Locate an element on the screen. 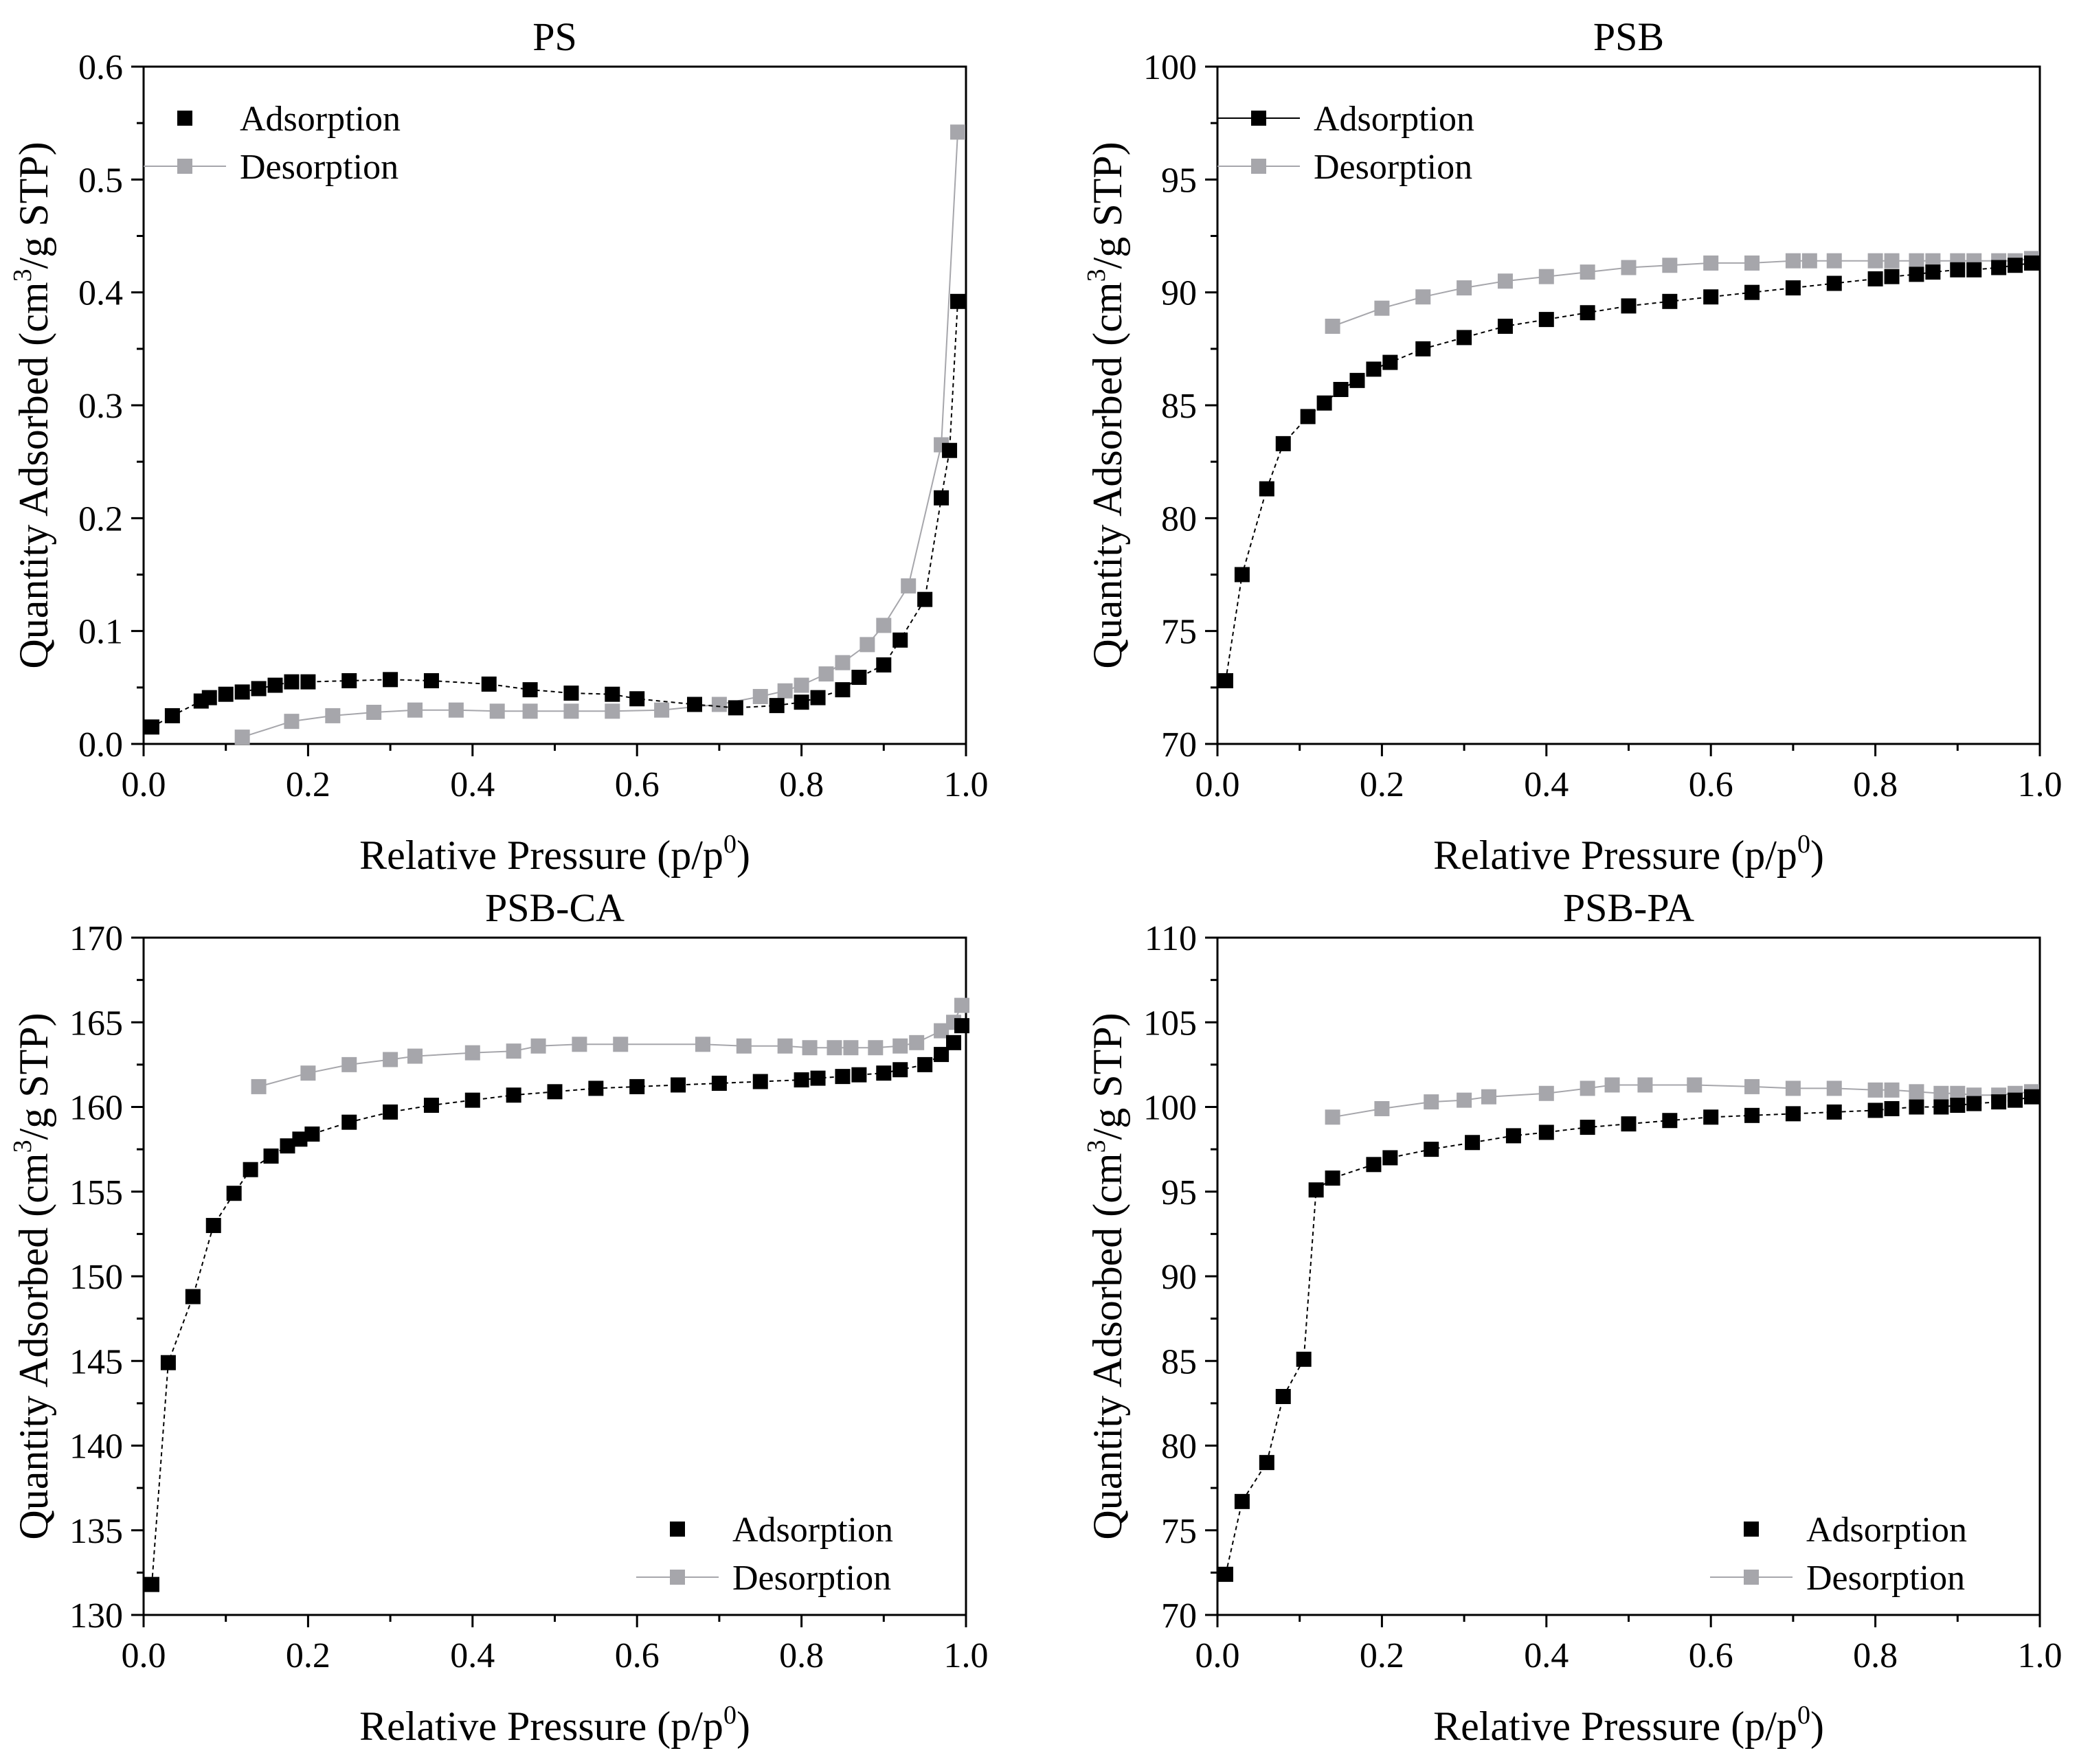  y-tick-label: 0.2 is located at coordinates (100, 519).